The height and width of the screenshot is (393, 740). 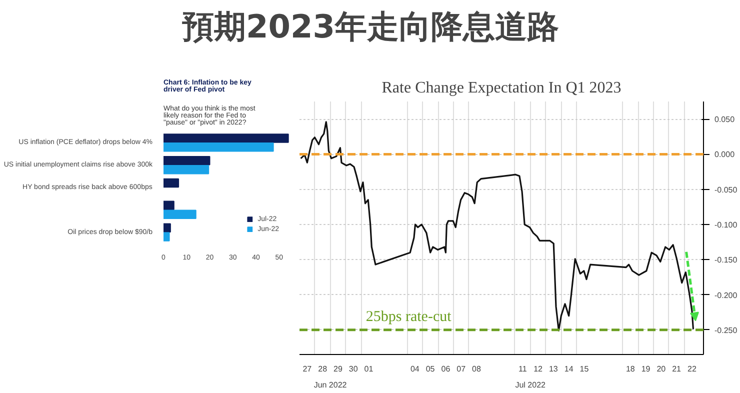 I want to click on x-tick-label: 29, so click(x=338, y=369).